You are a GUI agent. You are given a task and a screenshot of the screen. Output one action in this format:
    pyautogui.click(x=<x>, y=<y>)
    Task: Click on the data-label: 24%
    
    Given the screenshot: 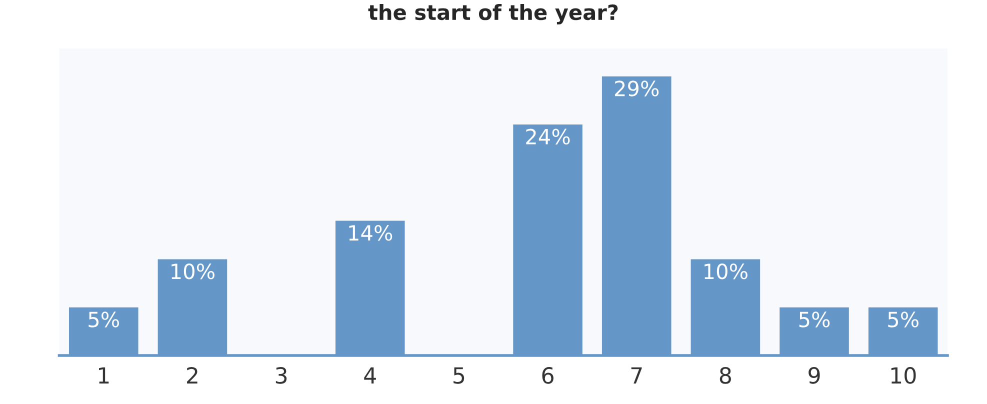 What is the action you would take?
    pyautogui.click(x=548, y=136)
    